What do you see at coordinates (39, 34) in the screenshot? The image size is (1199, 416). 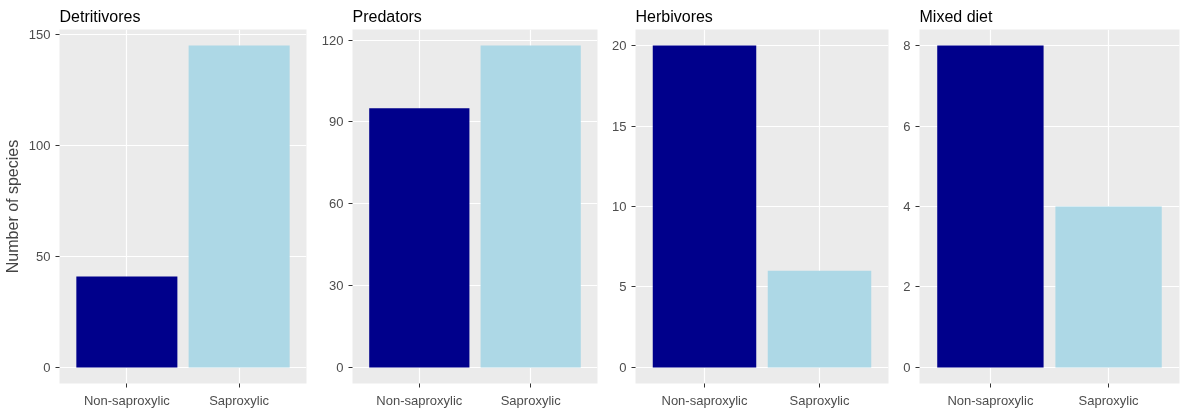 I see `y-tick-label: 150` at bounding box center [39, 34].